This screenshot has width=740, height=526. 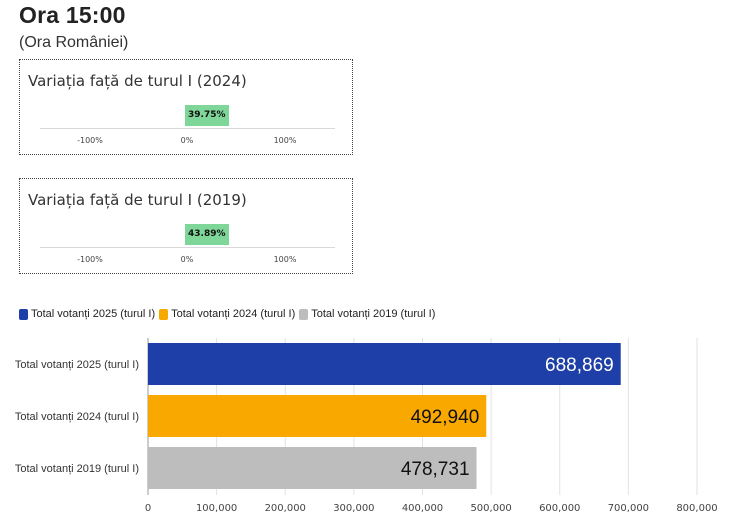 What do you see at coordinates (207, 115) in the screenshot?
I see `variation-value-badge: 39.75%` at bounding box center [207, 115].